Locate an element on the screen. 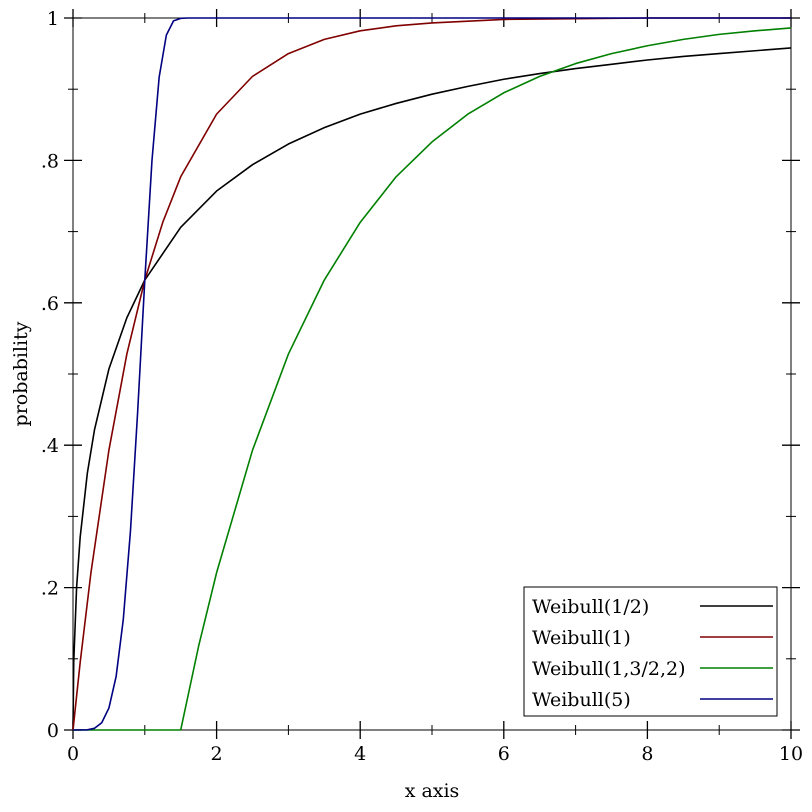  y-tick-label: .6 is located at coordinates (50, 304).